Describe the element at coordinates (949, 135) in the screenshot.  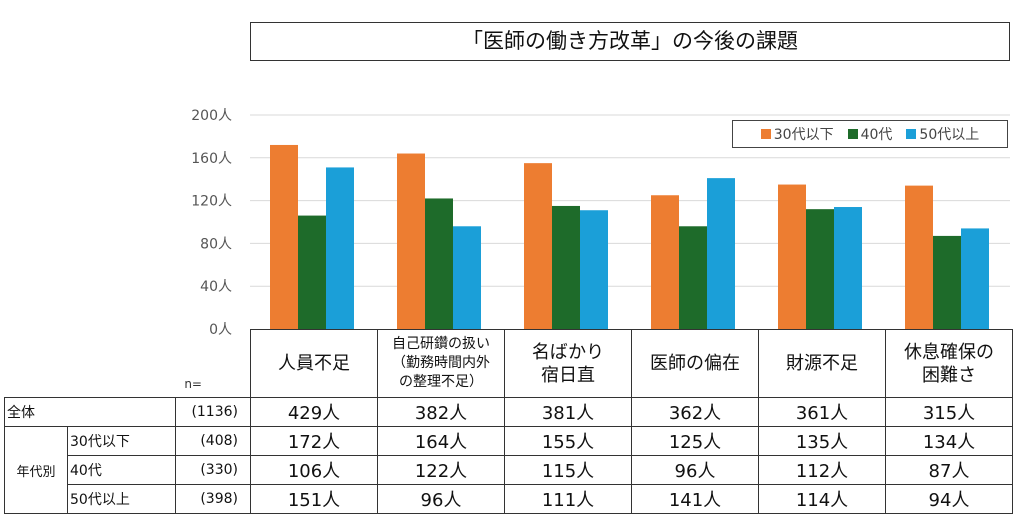
I see `legend-label: 50代以上` at that location.